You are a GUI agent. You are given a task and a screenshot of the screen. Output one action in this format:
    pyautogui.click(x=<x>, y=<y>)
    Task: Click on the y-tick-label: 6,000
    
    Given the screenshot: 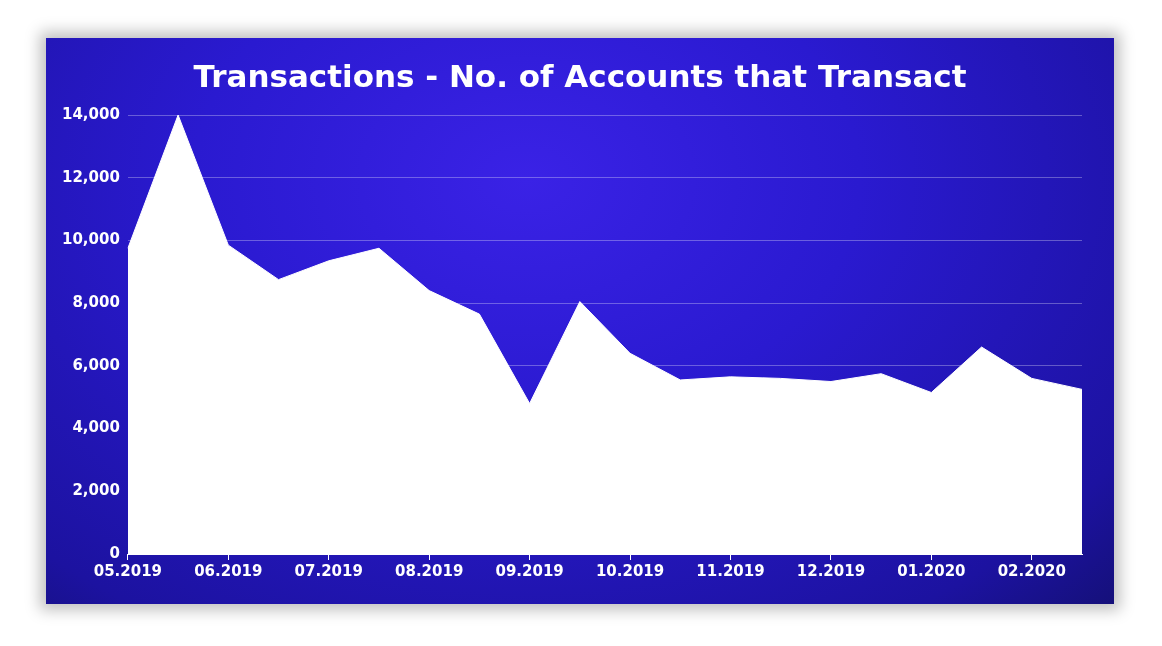 What is the action you would take?
    pyautogui.click(x=96, y=364)
    